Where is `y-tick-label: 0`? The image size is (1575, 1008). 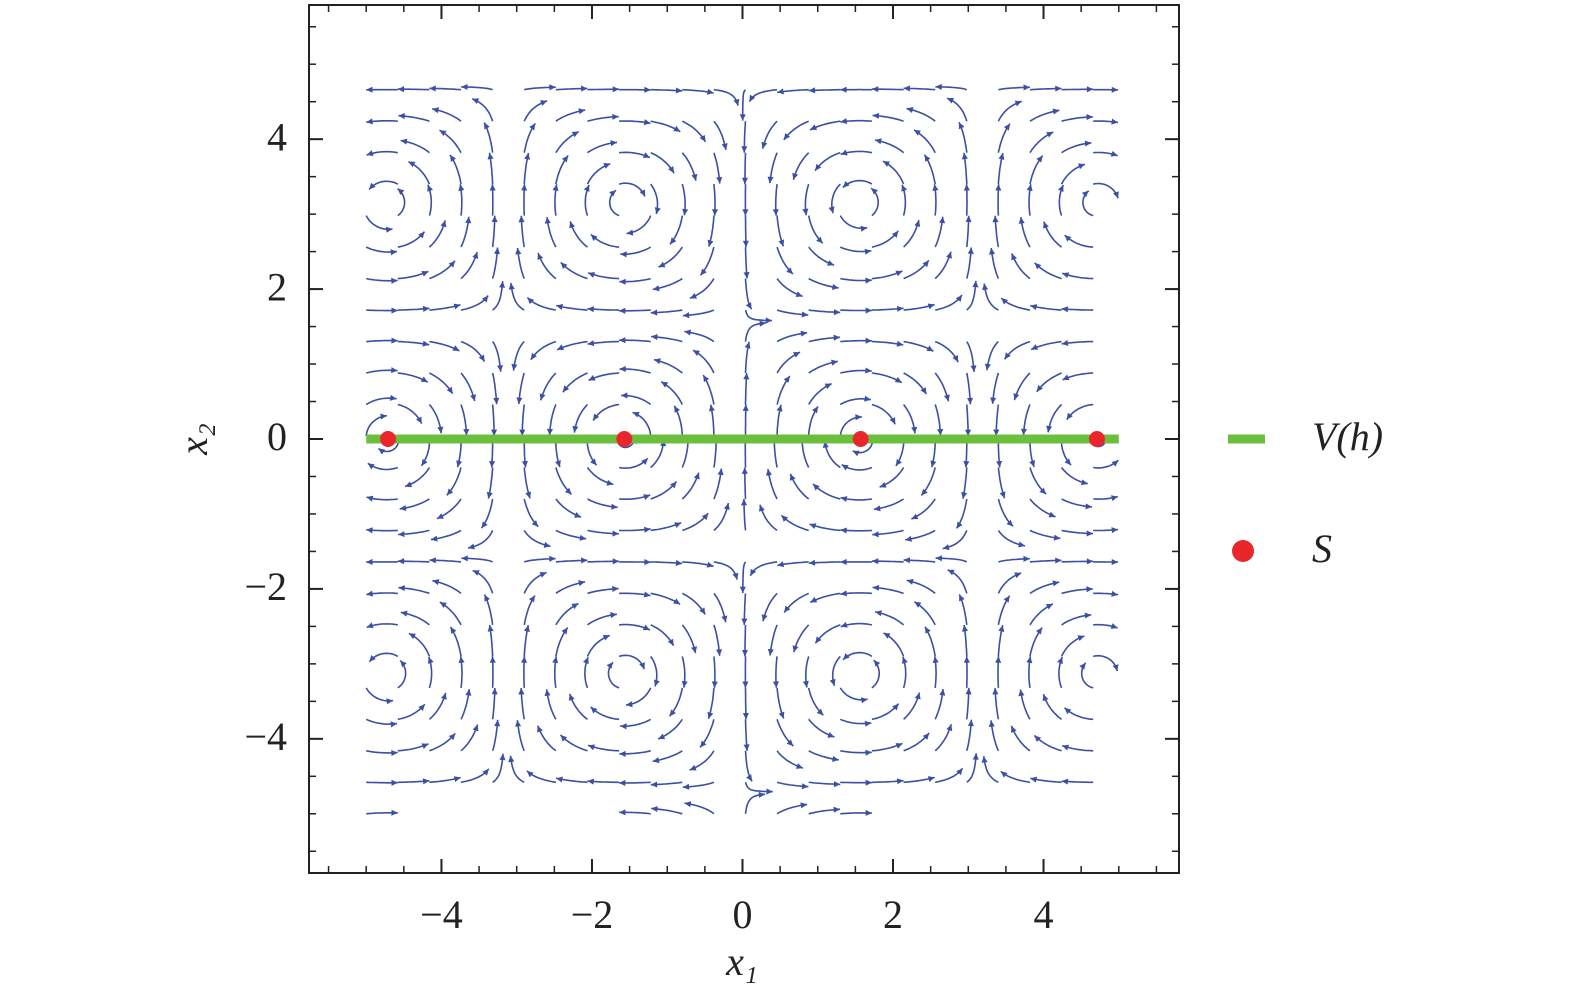
y-tick-label: 0 is located at coordinates (277, 436).